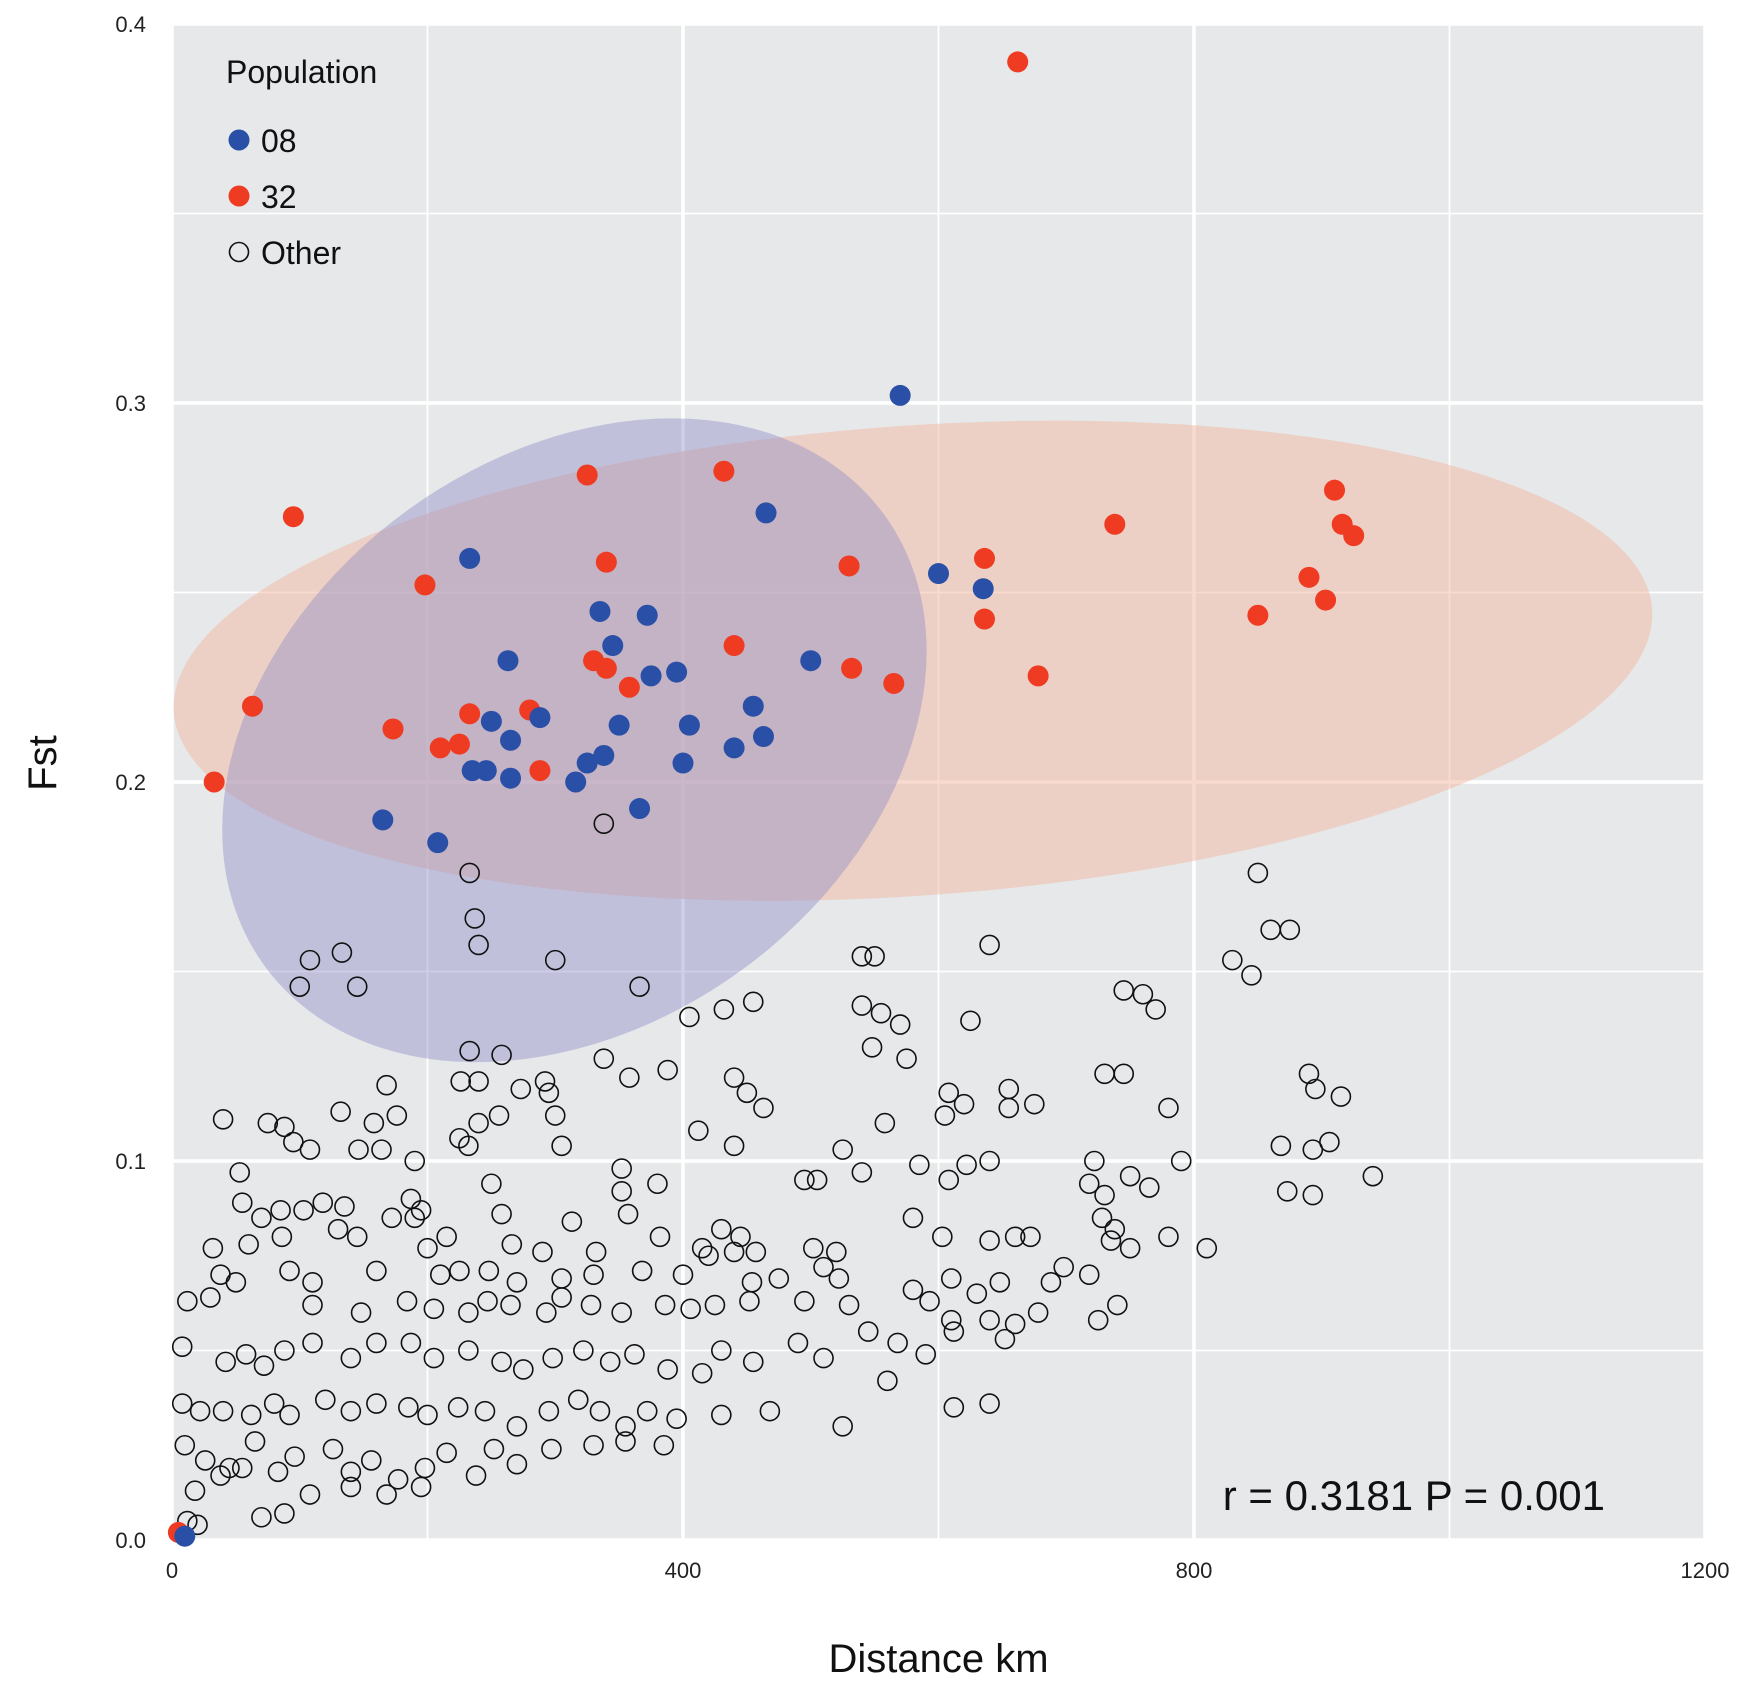 This screenshot has height=1706, width=1755. What do you see at coordinates (43, 763) in the screenshot?
I see `y-axis-title: Fst` at bounding box center [43, 763].